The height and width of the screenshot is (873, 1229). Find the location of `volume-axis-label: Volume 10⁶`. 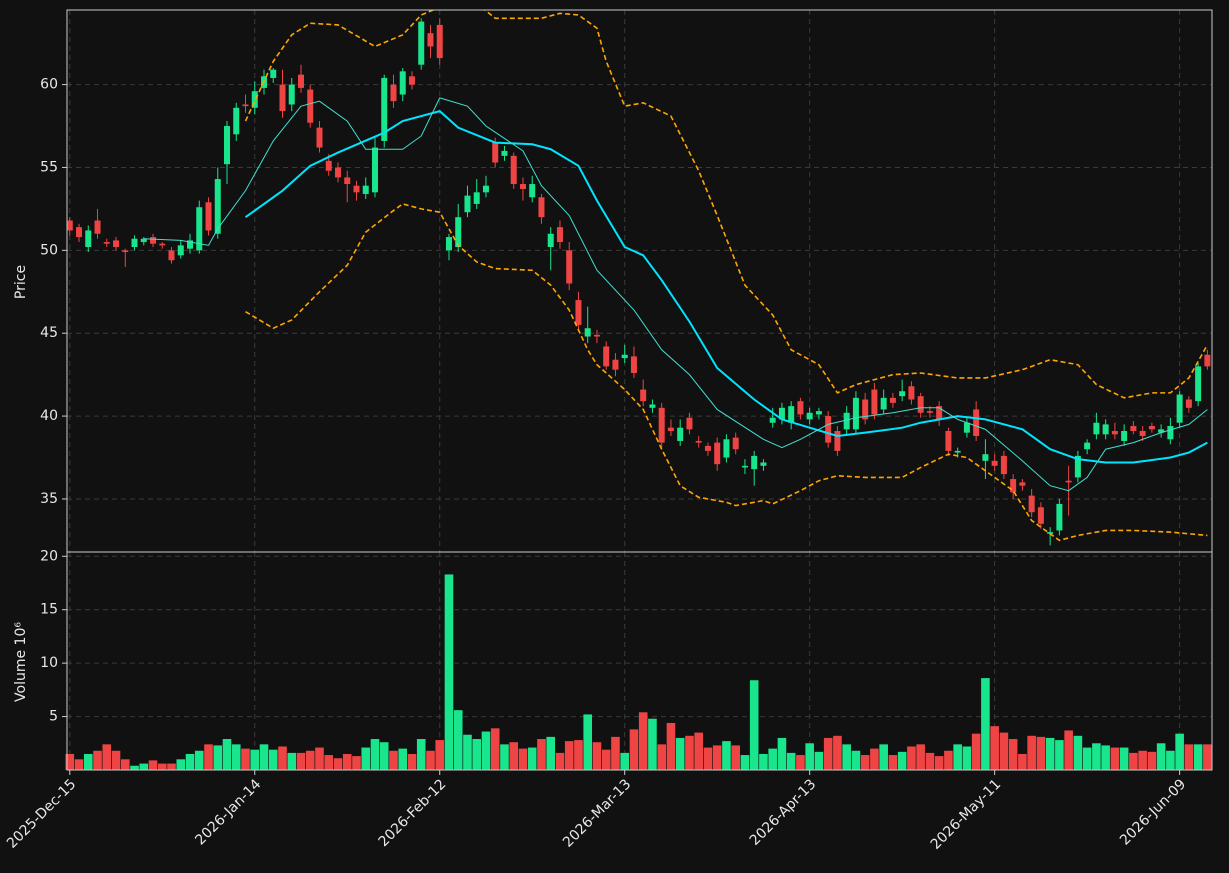

volume-axis-label: Volume 10⁶ is located at coordinates (21, 662).